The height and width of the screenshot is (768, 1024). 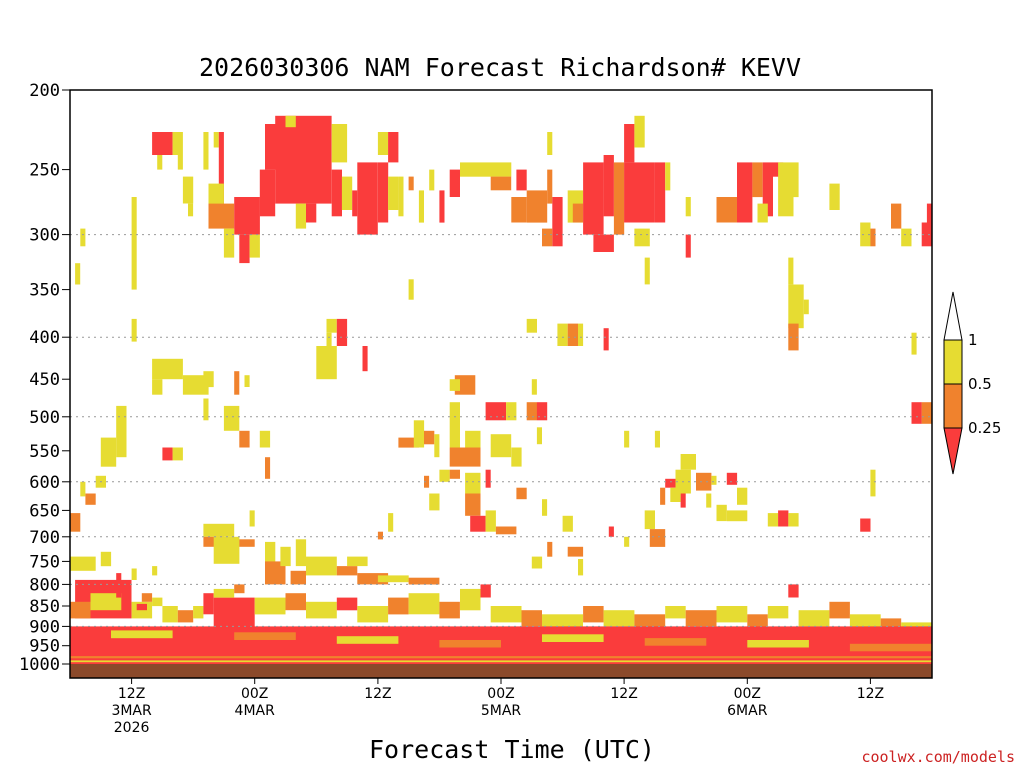 What do you see at coordinates (39, 665) in the screenshot?
I see `y-tick-label: 1000` at bounding box center [39, 665].